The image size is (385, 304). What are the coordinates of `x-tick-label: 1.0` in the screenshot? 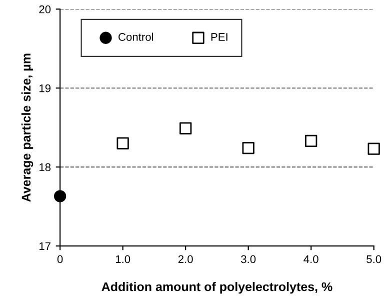 It's located at (123, 259).